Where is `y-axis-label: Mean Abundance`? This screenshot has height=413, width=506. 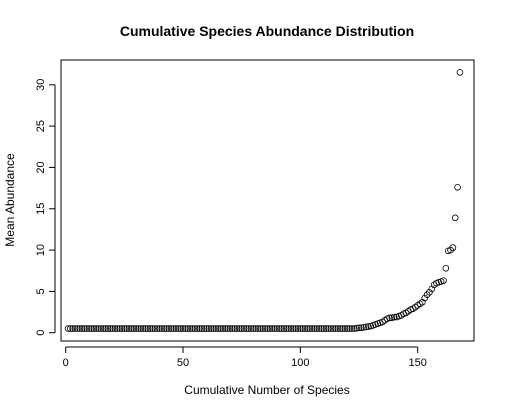
y-axis-label: Mean Abundance is located at coordinates (10, 200).